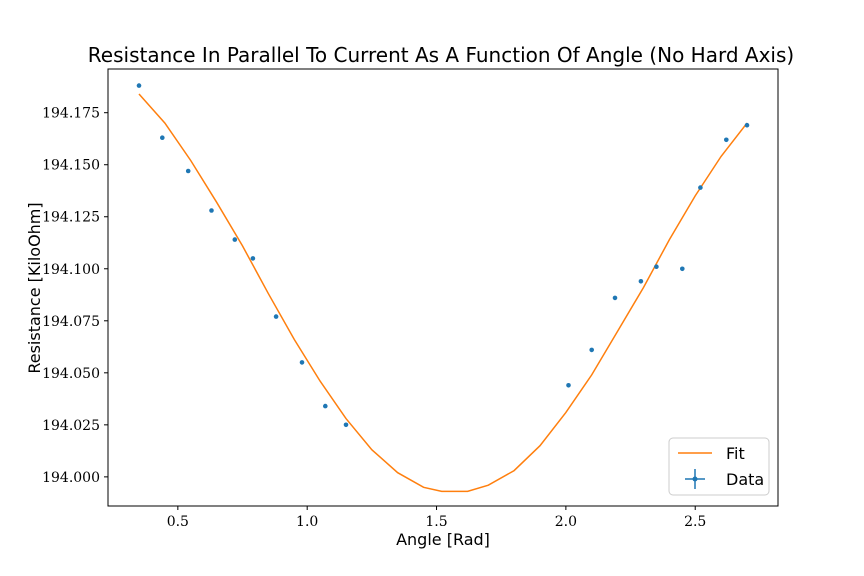 The image size is (864, 576). I want to click on x-tick-label: 2.5, so click(695, 522).